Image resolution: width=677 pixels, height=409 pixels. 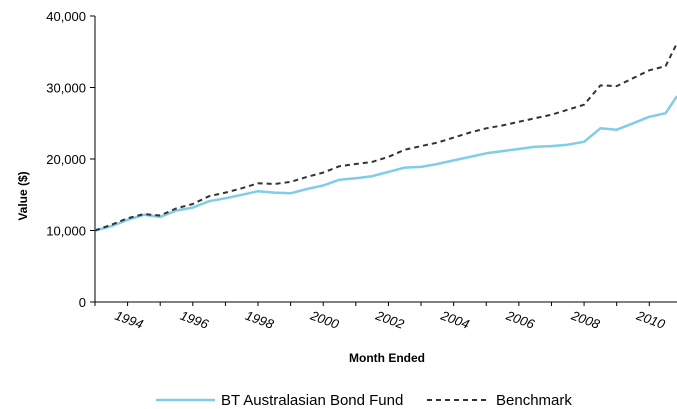 What do you see at coordinates (586, 319) in the screenshot?
I see `x-tick-label: 2008` at bounding box center [586, 319].